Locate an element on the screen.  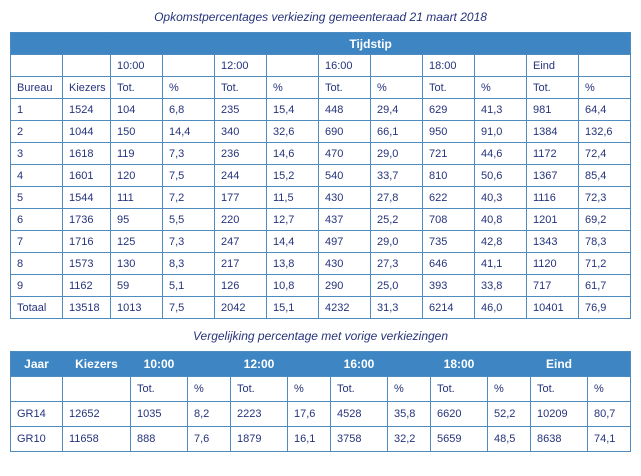
tot-cell: 690 is located at coordinates (344, 131).